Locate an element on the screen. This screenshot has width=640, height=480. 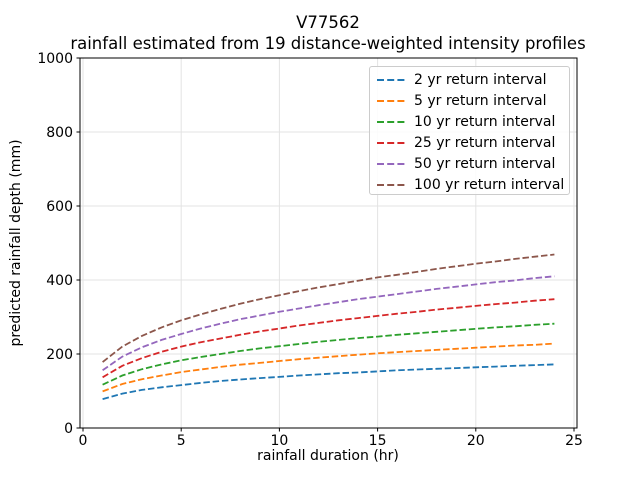
legend-item: 10 yr return interval is located at coordinates (469, 121).